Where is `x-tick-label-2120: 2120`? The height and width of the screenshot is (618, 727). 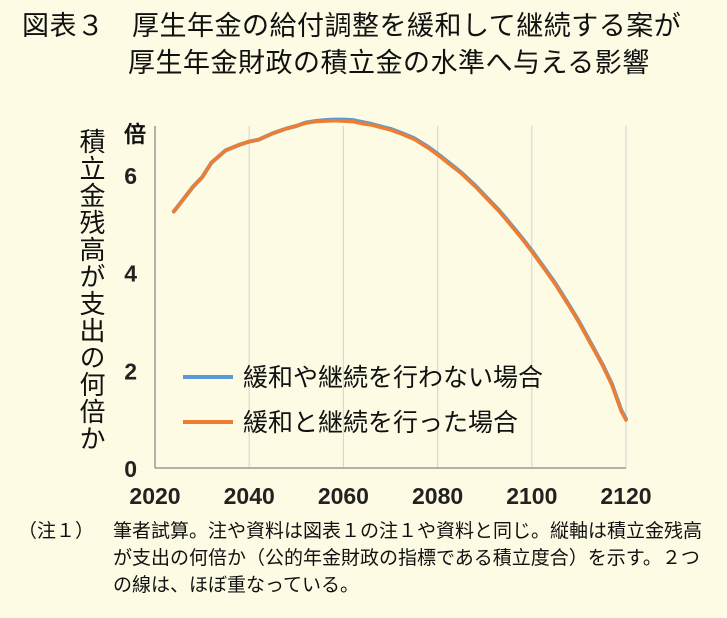 x-tick-label-2120: 2120 is located at coordinates (625, 496).